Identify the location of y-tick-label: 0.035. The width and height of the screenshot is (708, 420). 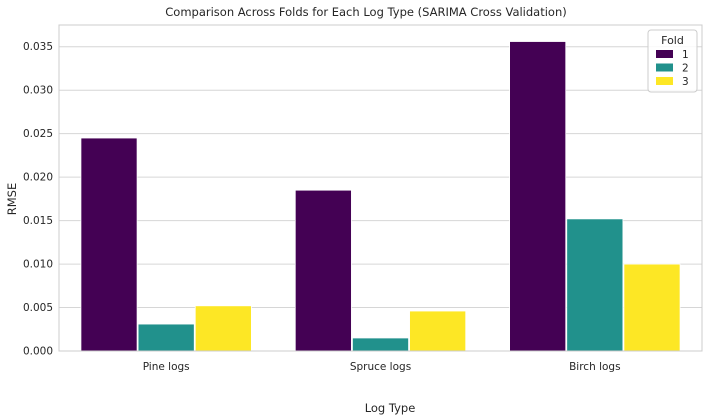
(38, 47).